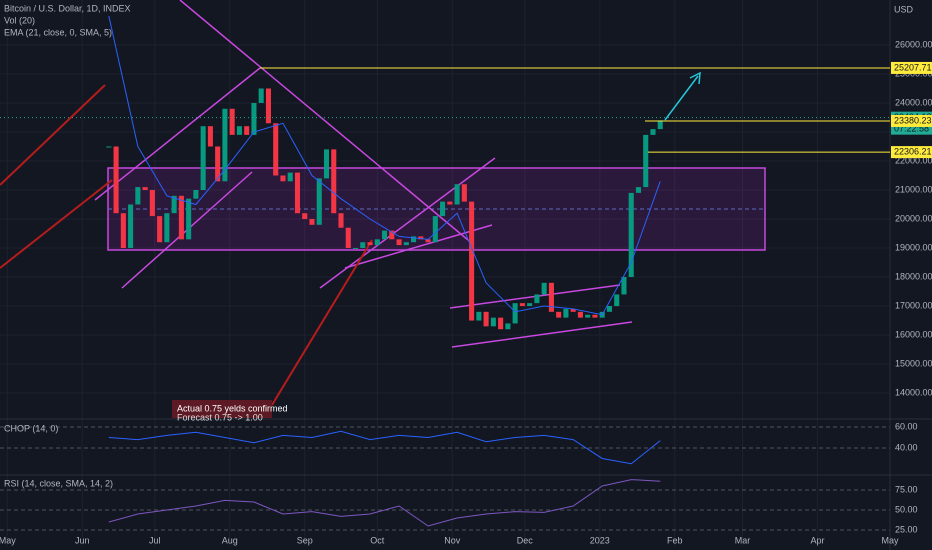 This screenshot has width=932, height=550. What do you see at coordinates (913, 151) in the screenshot?
I see `price-tag-label: 22306.21` at bounding box center [913, 151].